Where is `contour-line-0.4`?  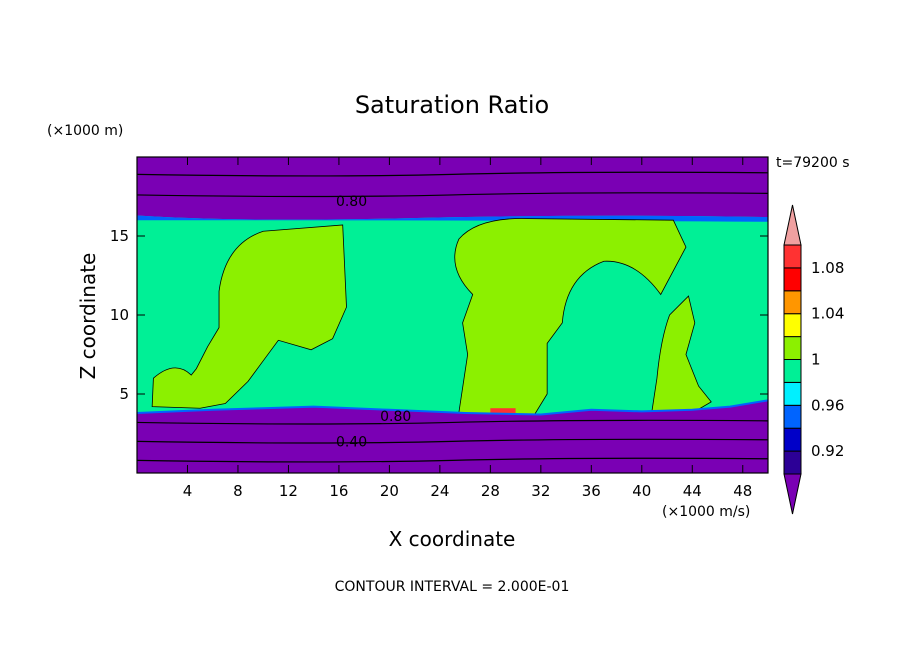 contour-line-0.4 is located at coordinates (452, 441).